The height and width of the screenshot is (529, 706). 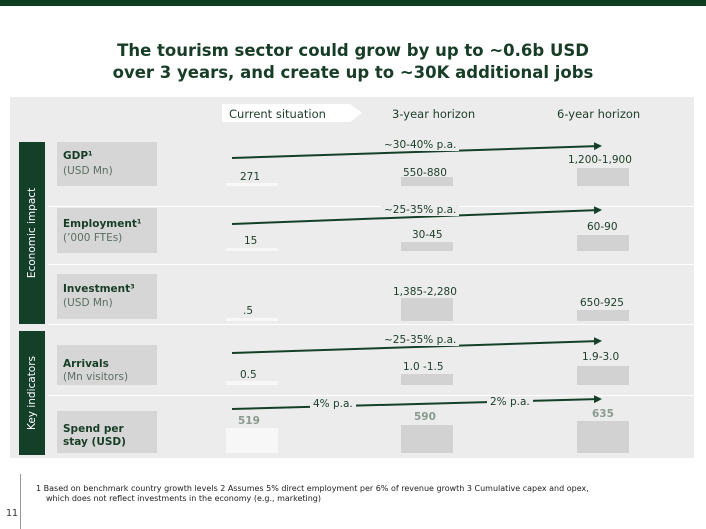 I want to click on row-label-employment: Employment¹ (’000 FTEs), so click(x=107, y=230).